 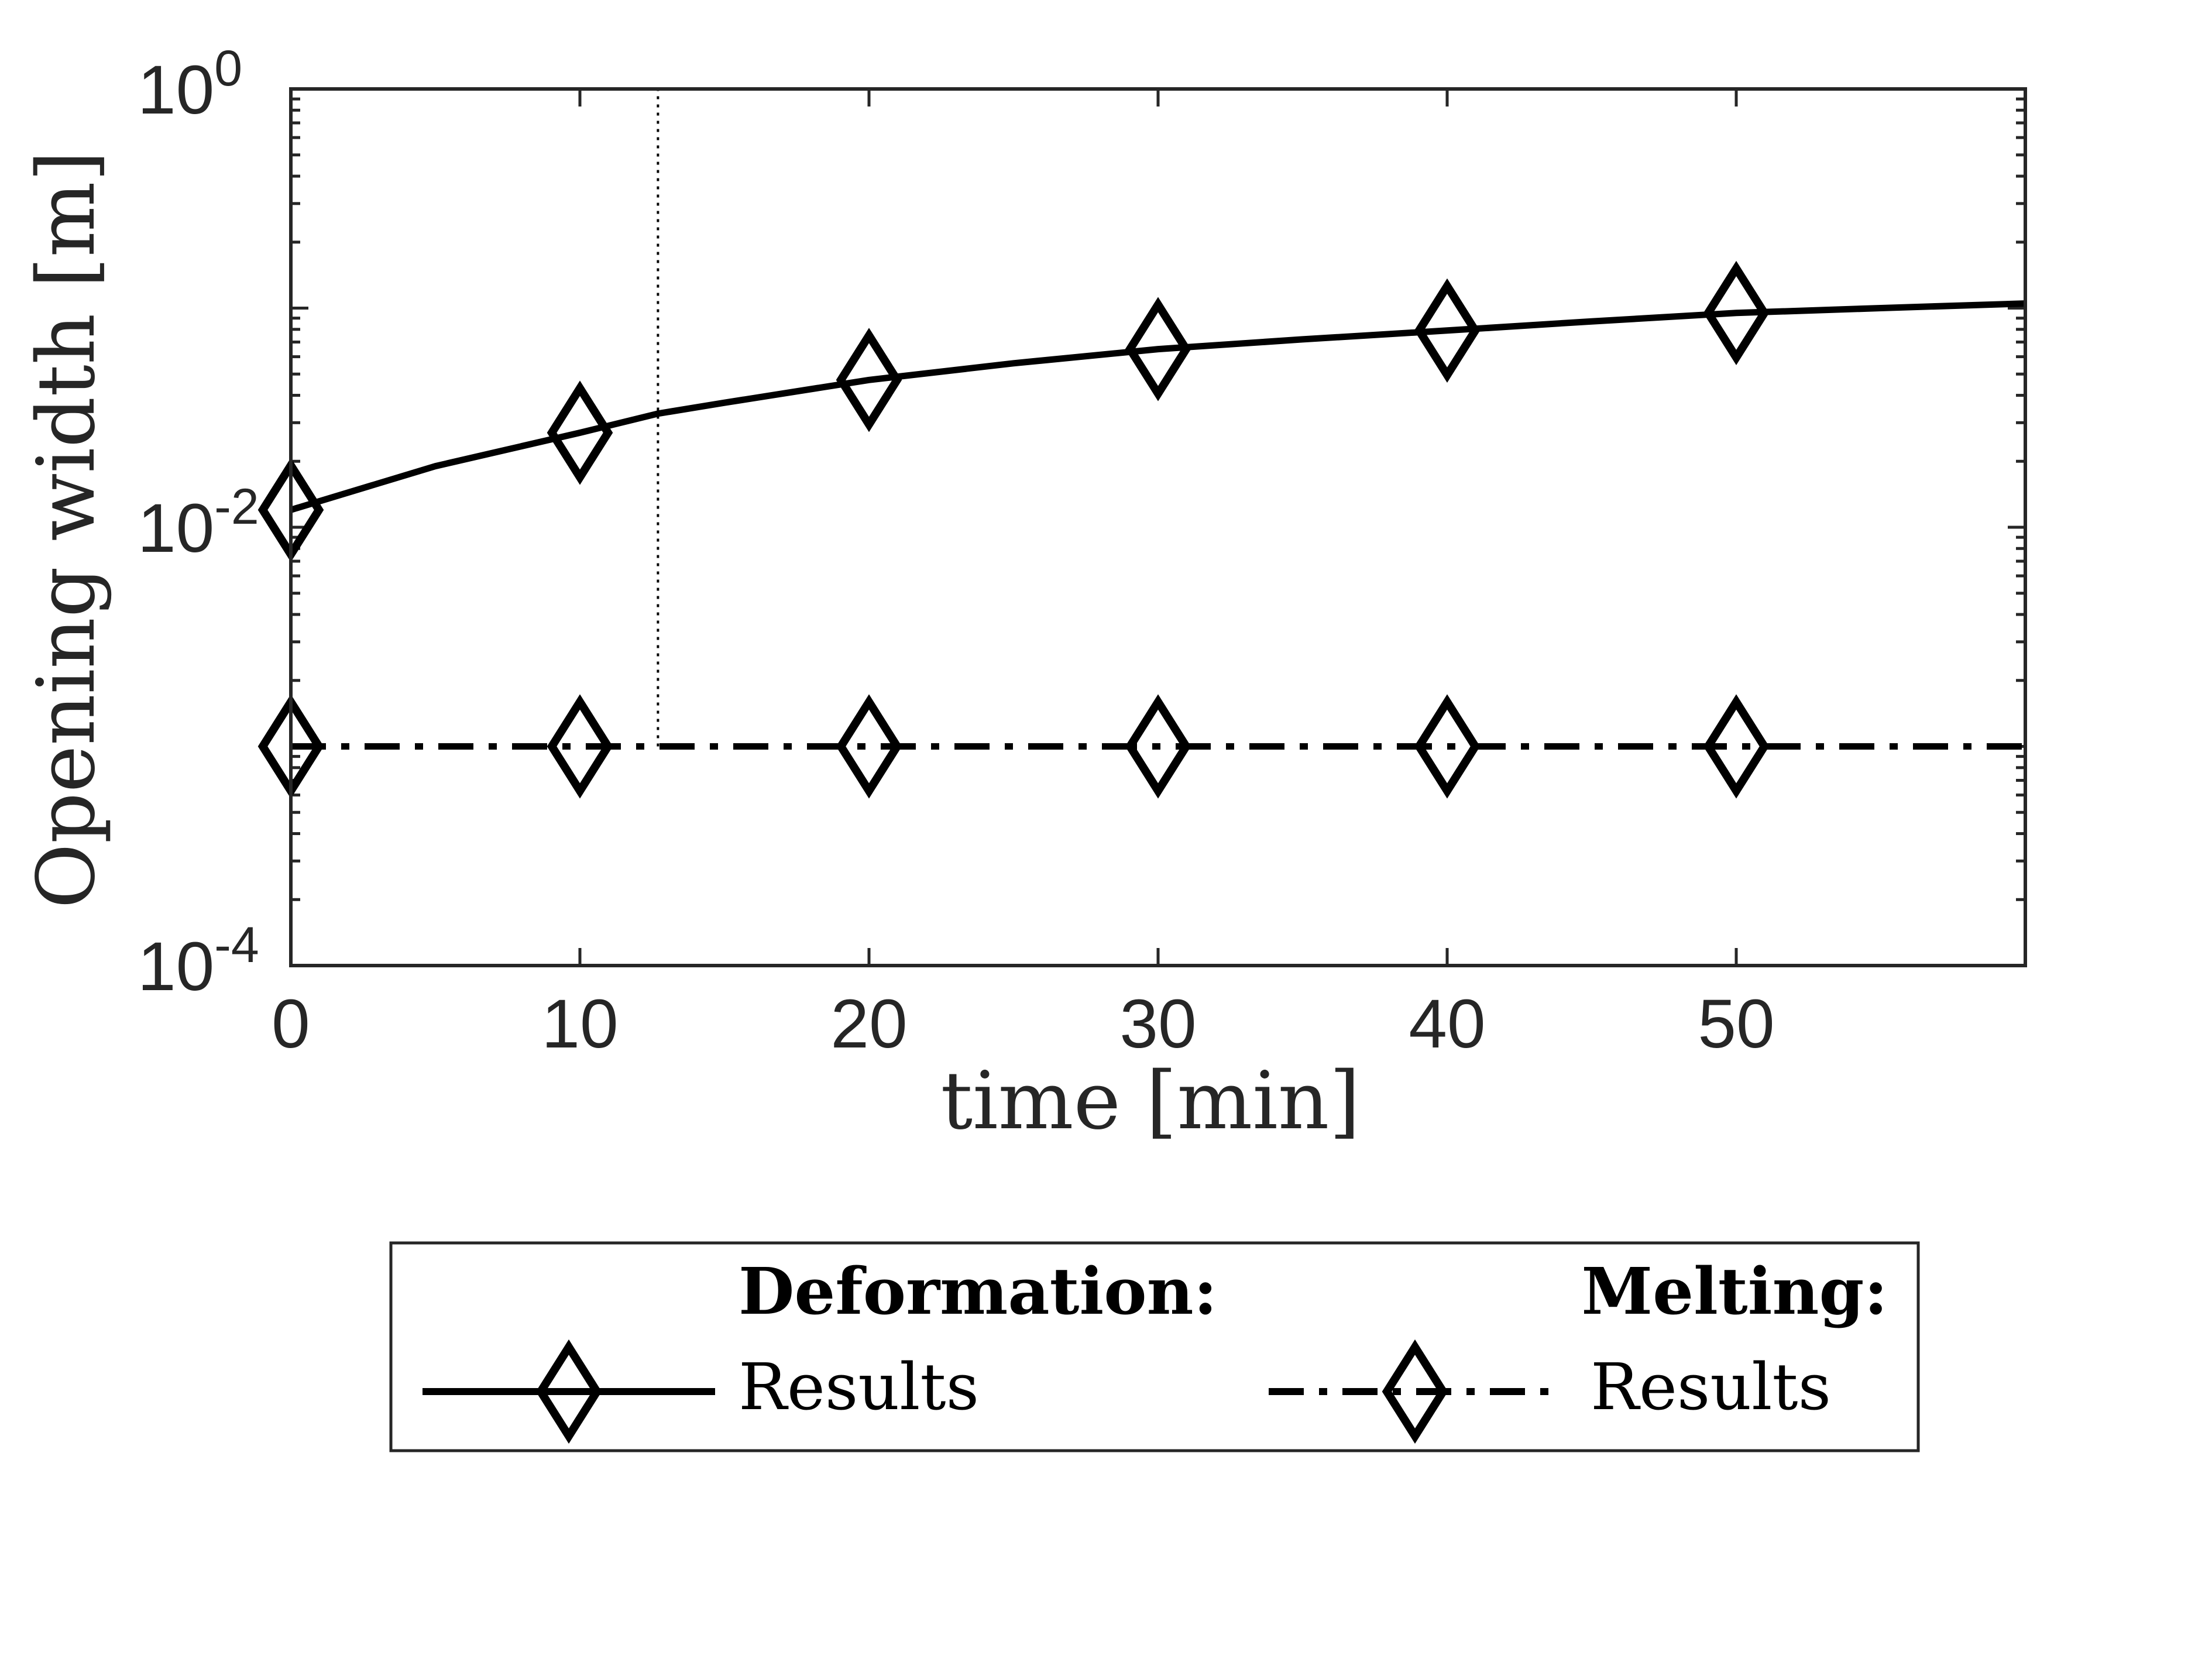 I want to click on y-tick-labels: 10⁻⁴ 10⁻² 10⁰, so click(x=198, y=522).